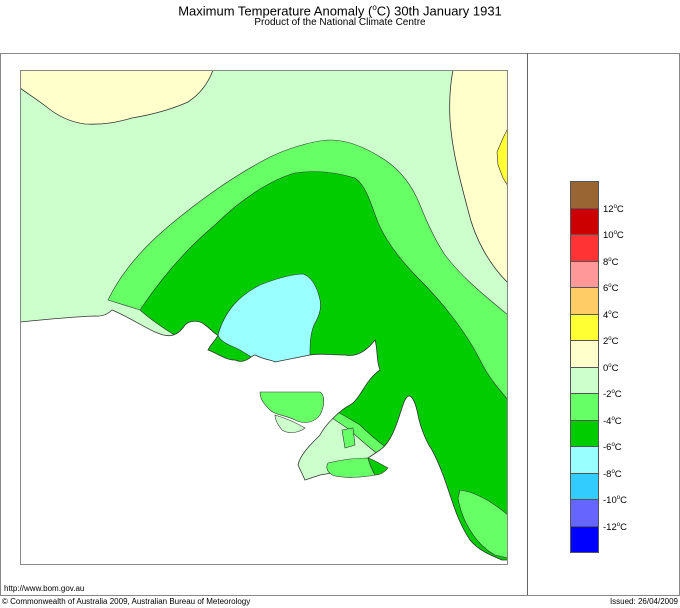 The image size is (680, 608). What do you see at coordinates (643, 601) in the screenshot?
I see `issued-date: Issued: 26/04/2009` at bounding box center [643, 601].